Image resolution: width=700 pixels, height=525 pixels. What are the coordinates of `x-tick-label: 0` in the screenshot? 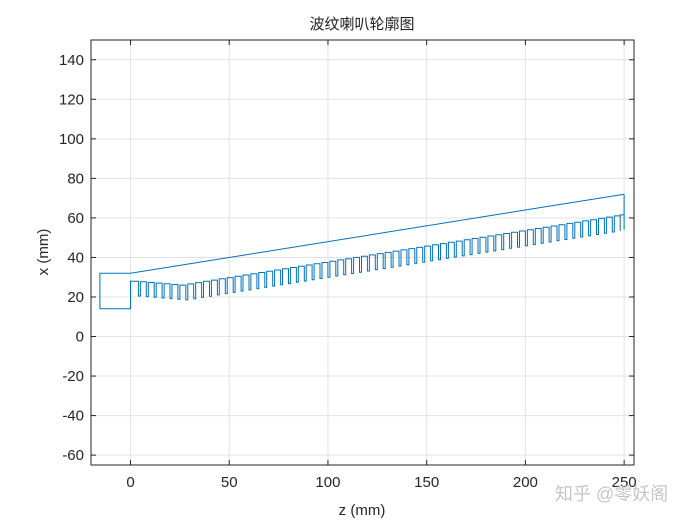 It's located at (130, 482).